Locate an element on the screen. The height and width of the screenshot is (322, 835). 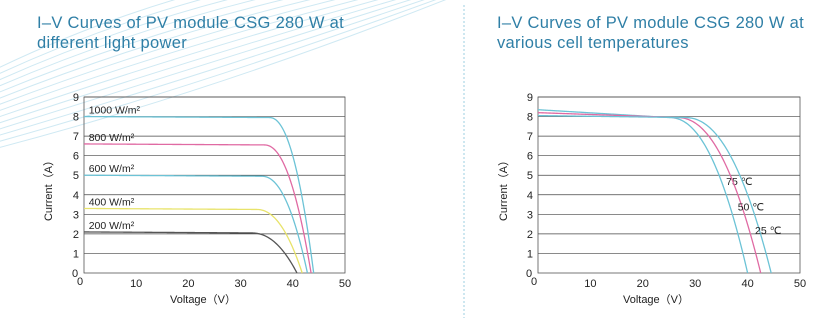
series-label: 1000 W/m² is located at coordinates (115, 111).